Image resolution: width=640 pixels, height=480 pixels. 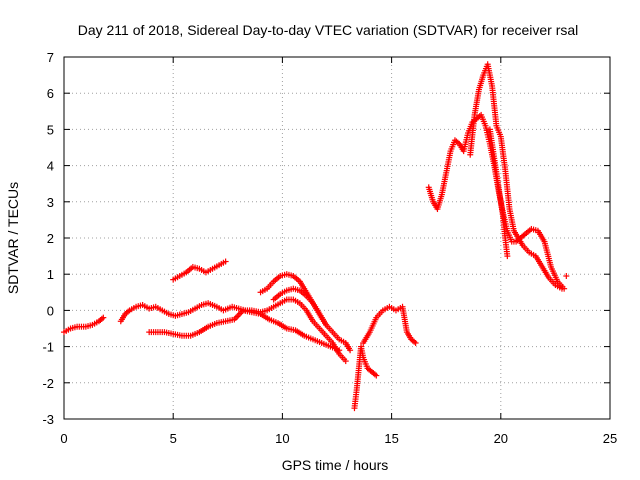 I want to click on y-tick-label: 5, so click(x=50, y=129).